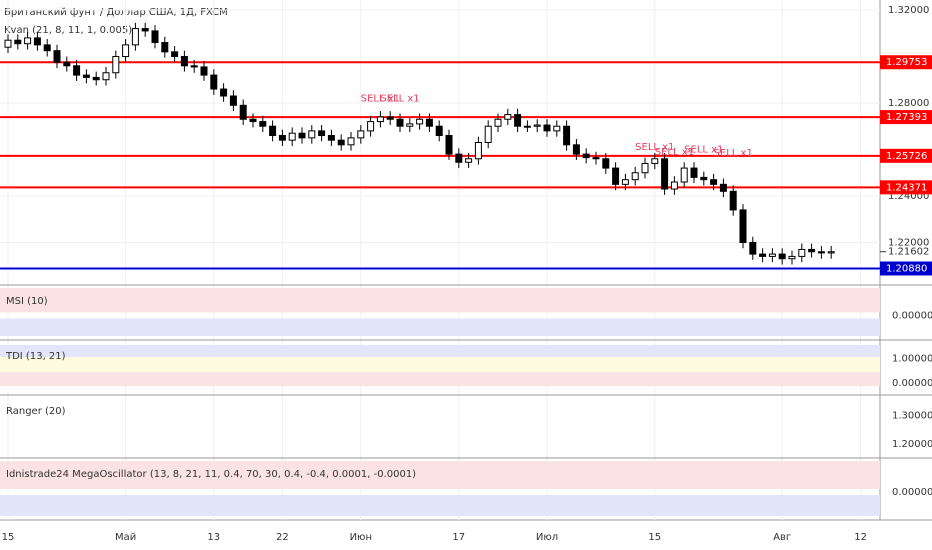 This screenshot has width=932, height=550. What do you see at coordinates (912, 358) in the screenshot?
I see `panel-tick-label: 1.00000` at bounding box center [912, 358].